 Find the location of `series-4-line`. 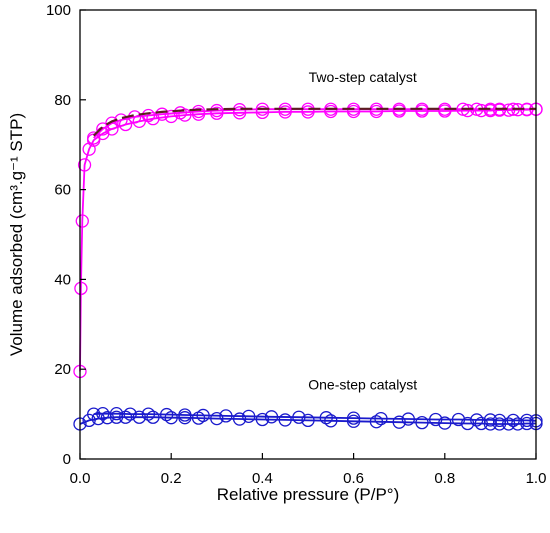

series-4-line is located at coordinates (315, 417).